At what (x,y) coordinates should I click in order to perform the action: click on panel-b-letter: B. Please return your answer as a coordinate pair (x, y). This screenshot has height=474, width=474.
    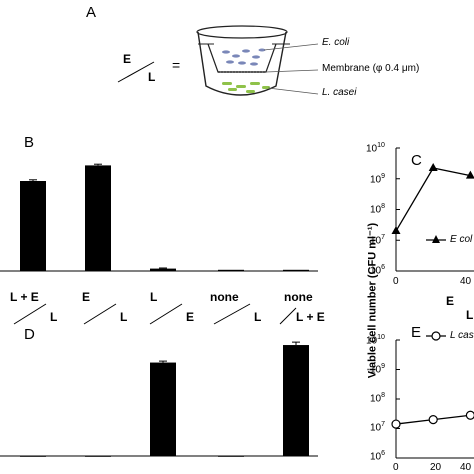
    Looking at the image, I should click on (29, 142).